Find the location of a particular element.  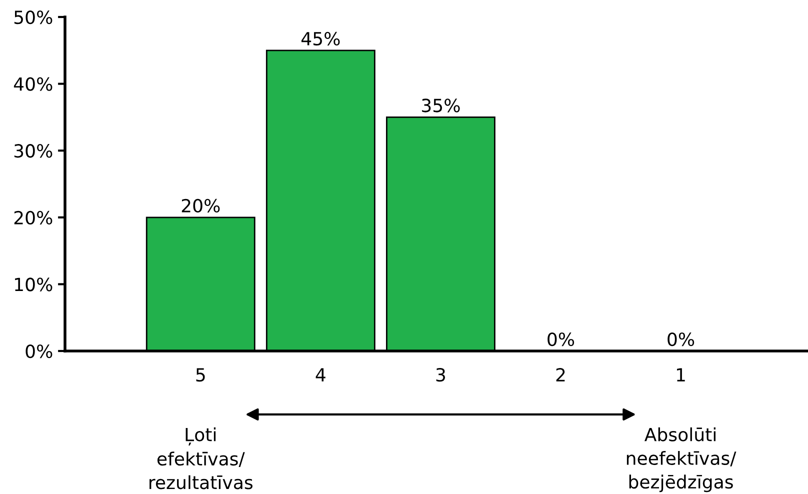

x-tick-label: 1 is located at coordinates (681, 375).